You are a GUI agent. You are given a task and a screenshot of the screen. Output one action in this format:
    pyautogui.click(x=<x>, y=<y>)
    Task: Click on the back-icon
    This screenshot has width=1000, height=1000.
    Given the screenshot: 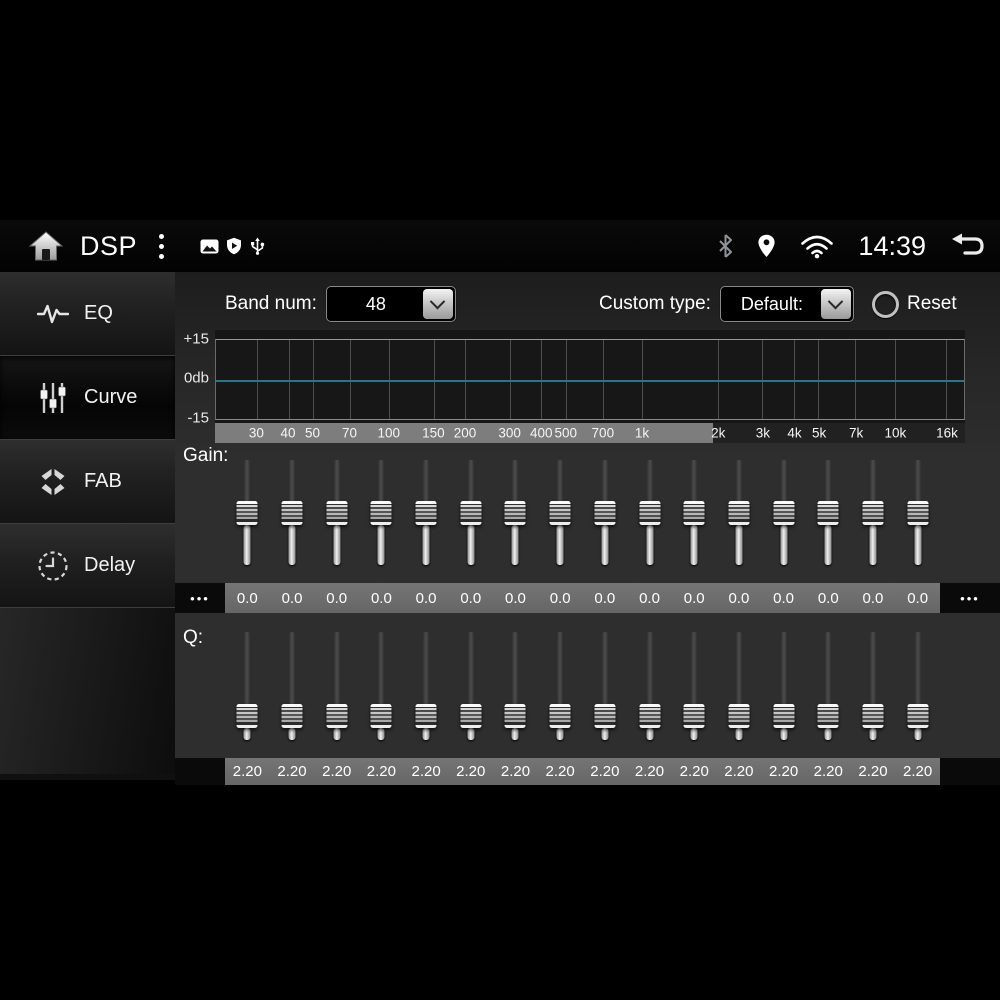 What is the action you would take?
    pyautogui.click(x=968, y=246)
    